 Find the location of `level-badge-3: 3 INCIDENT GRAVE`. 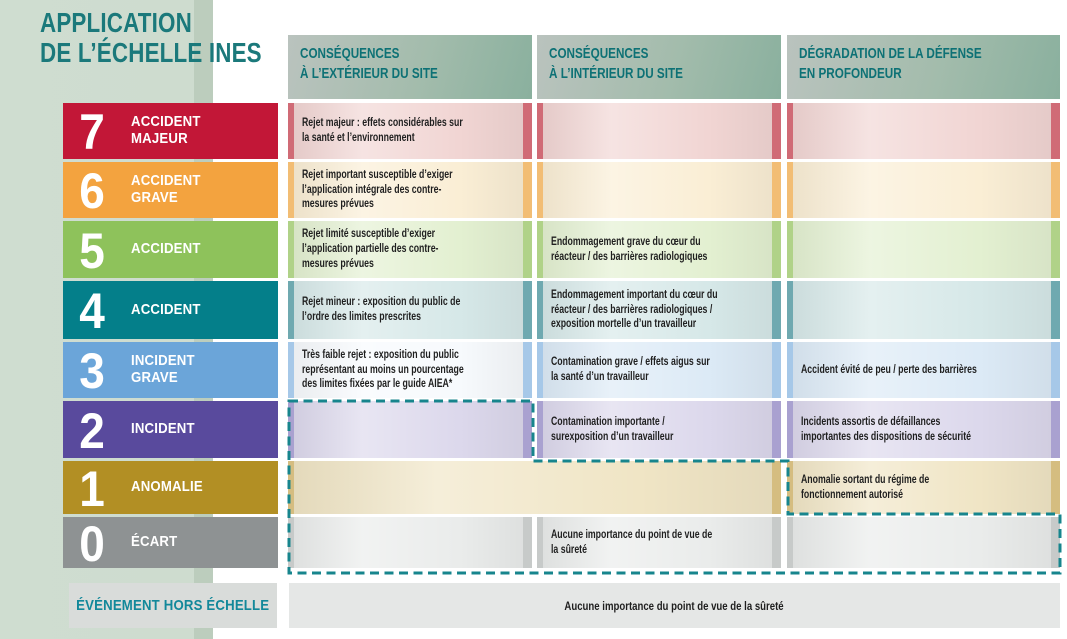

level-badge-3: 3 INCIDENT GRAVE is located at coordinates (170, 370).